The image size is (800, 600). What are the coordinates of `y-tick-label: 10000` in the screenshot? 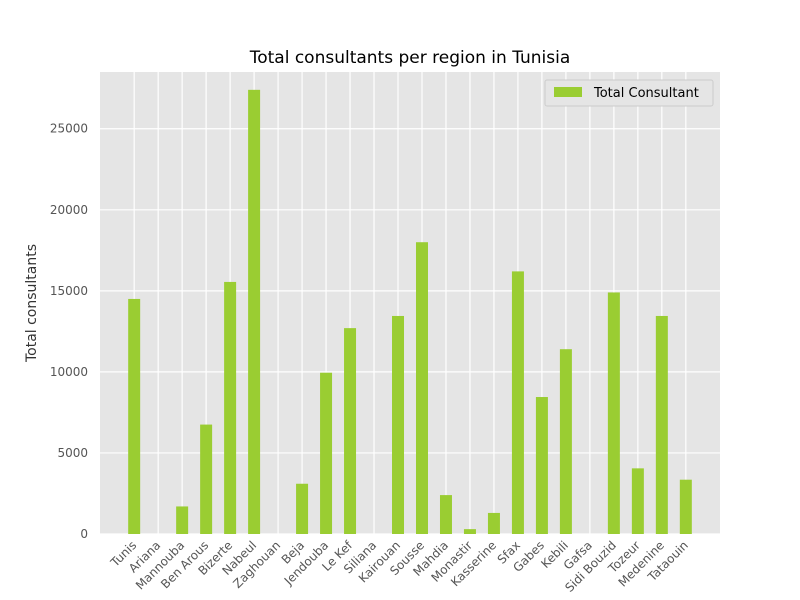 It's located at (69, 372).